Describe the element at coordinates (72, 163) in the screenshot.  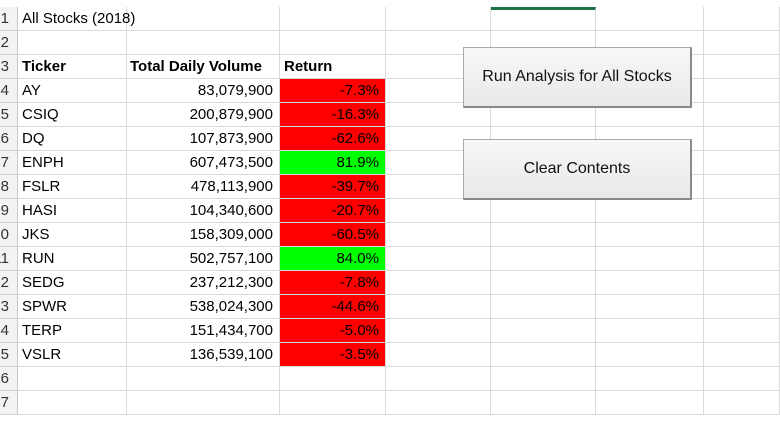
I see `ticker-cell: ENPH` at that location.